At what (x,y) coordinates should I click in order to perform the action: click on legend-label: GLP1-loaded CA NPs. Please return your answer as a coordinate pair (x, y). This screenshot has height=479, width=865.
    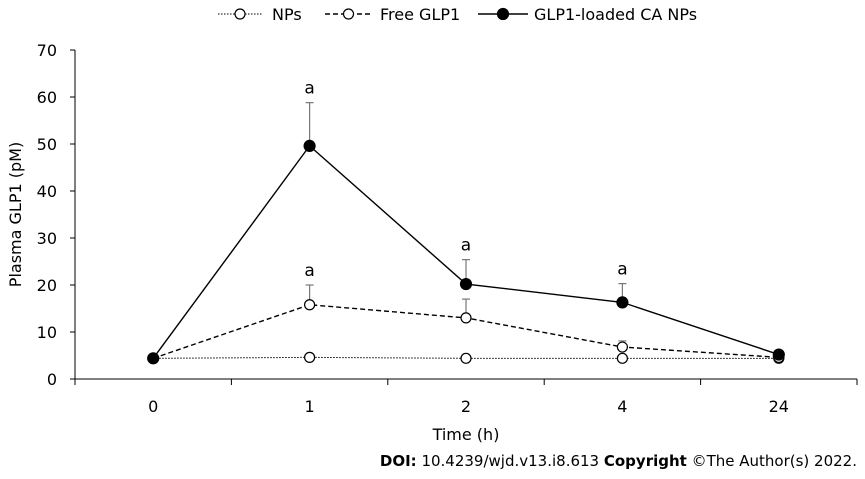
    Looking at the image, I should click on (615, 14).